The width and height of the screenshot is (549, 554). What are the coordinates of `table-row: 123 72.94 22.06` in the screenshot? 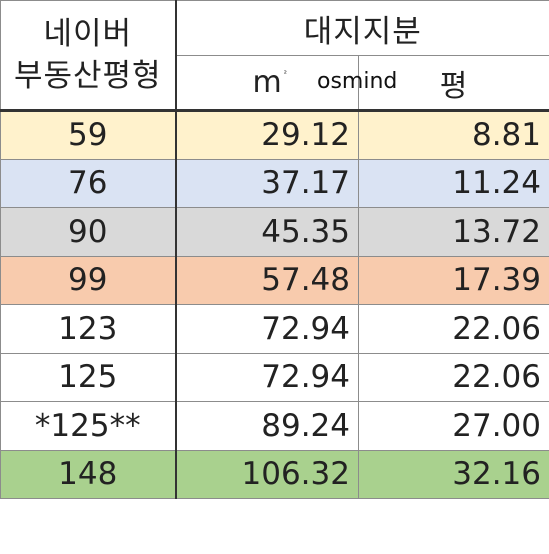 It's located at (274, 329).